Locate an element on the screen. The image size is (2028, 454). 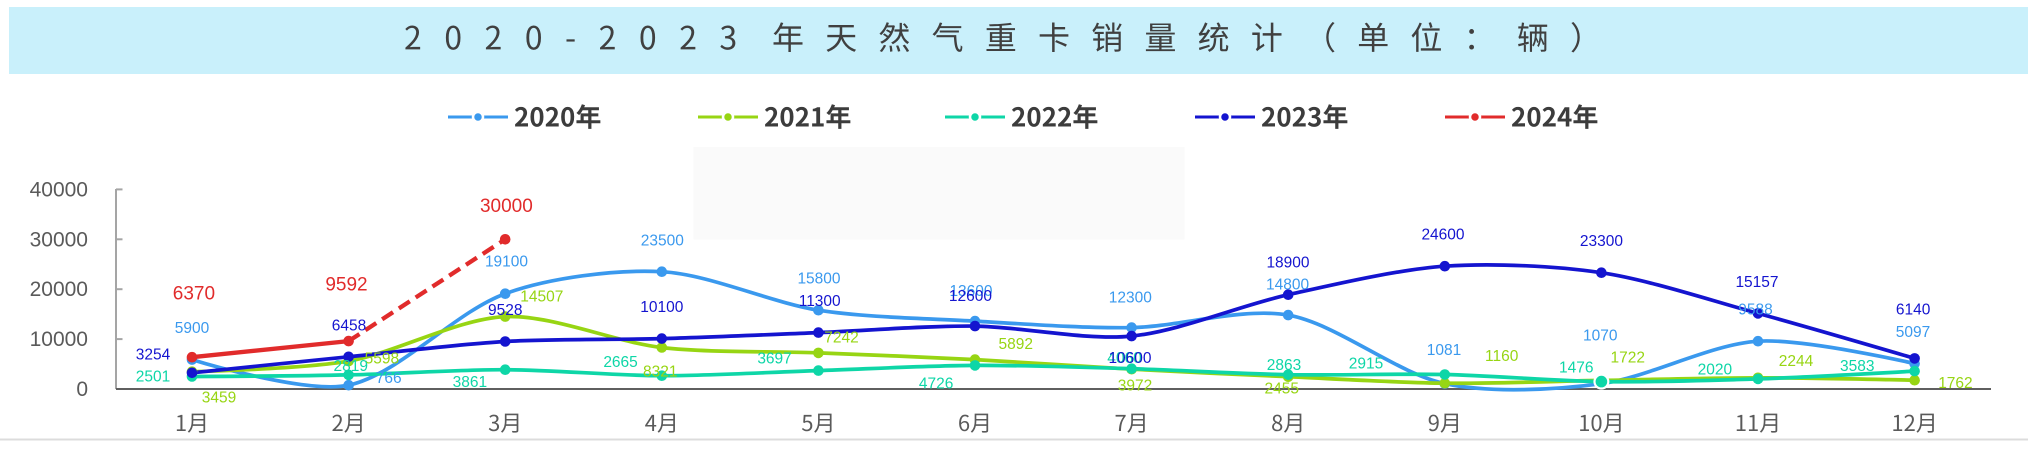
svg-text: 1722 is located at coordinates (1628, 357).